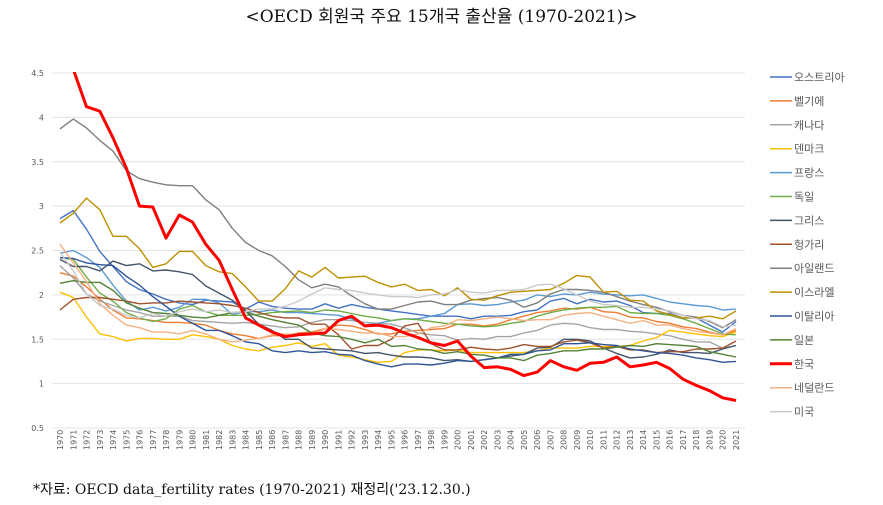 This screenshot has width=883, height=505. I want to click on x-tick-label: 2003, so click(497, 440).